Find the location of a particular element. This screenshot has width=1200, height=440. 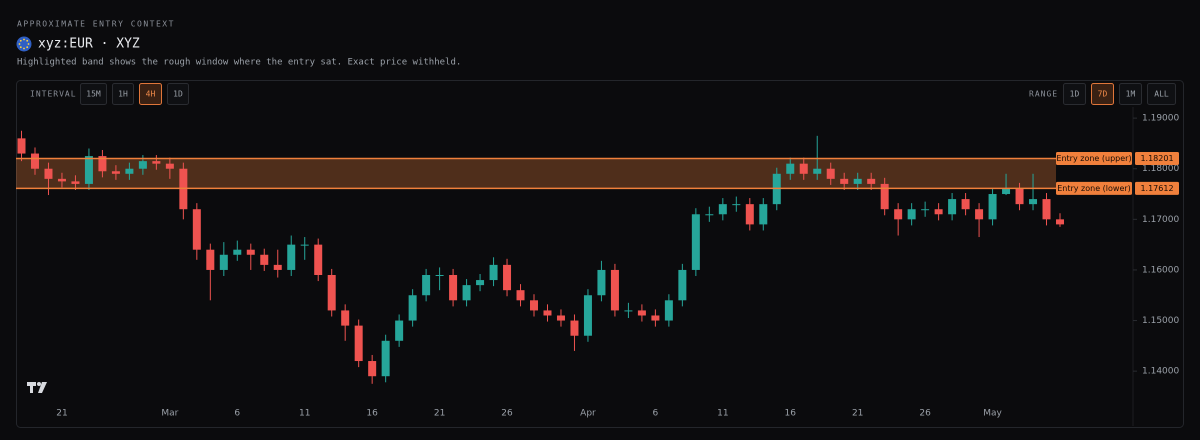

x-tick-label: Mar is located at coordinates (169, 414).